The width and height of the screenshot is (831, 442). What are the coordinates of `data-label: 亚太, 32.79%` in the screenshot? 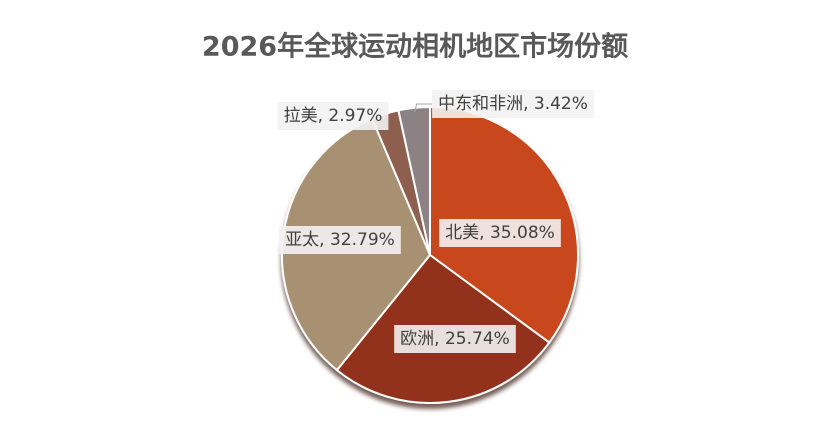 It's located at (340, 240).